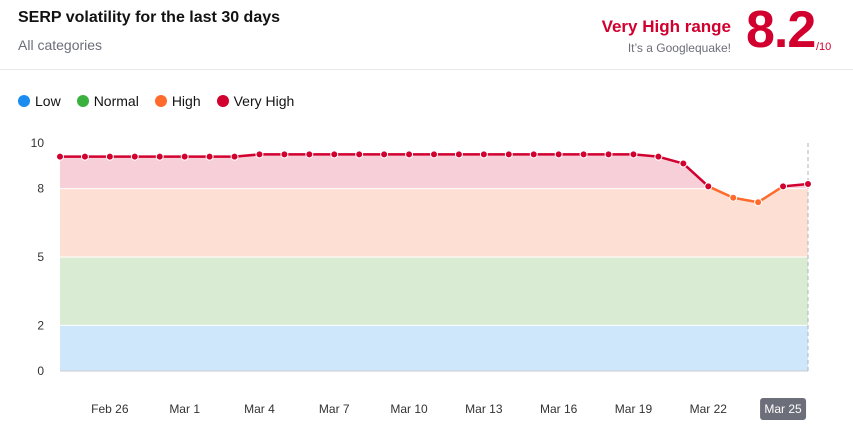 The height and width of the screenshot is (442, 853). Describe the element at coordinates (24, 101) in the screenshot. I see `legend-dot-low` at that location.